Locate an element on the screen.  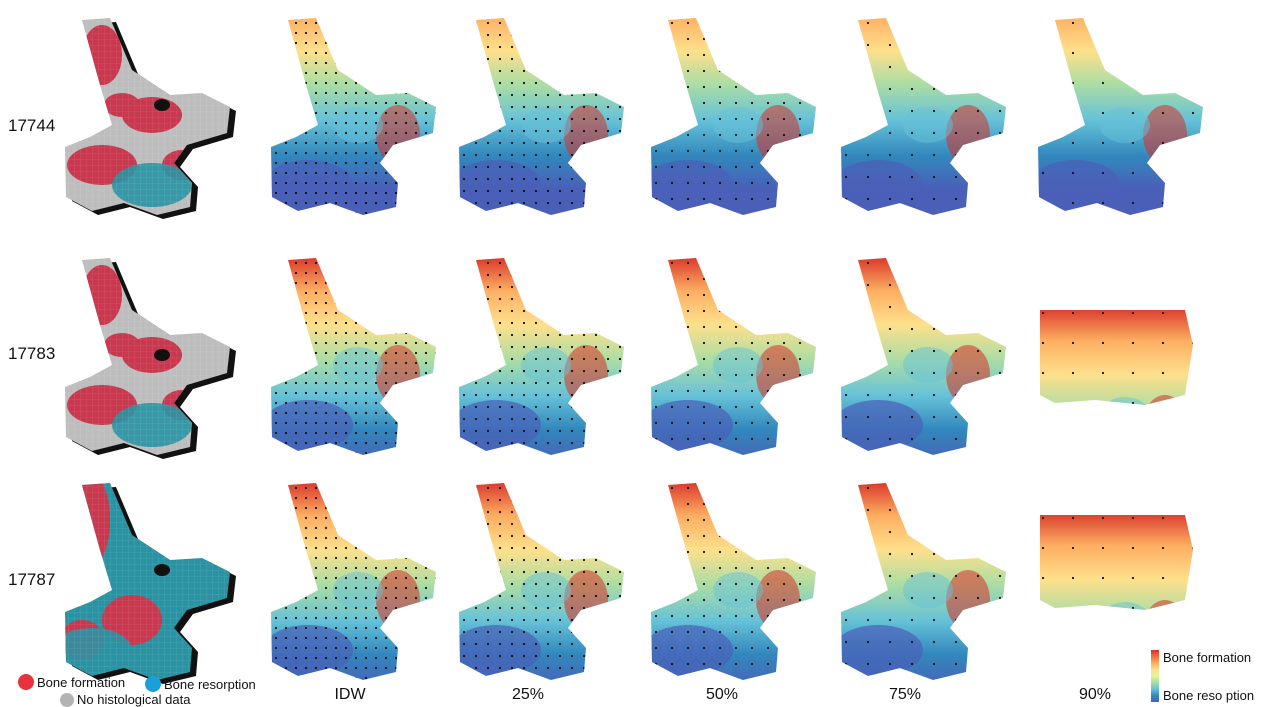
resorption-swatch is located at coordinates (153, 684).